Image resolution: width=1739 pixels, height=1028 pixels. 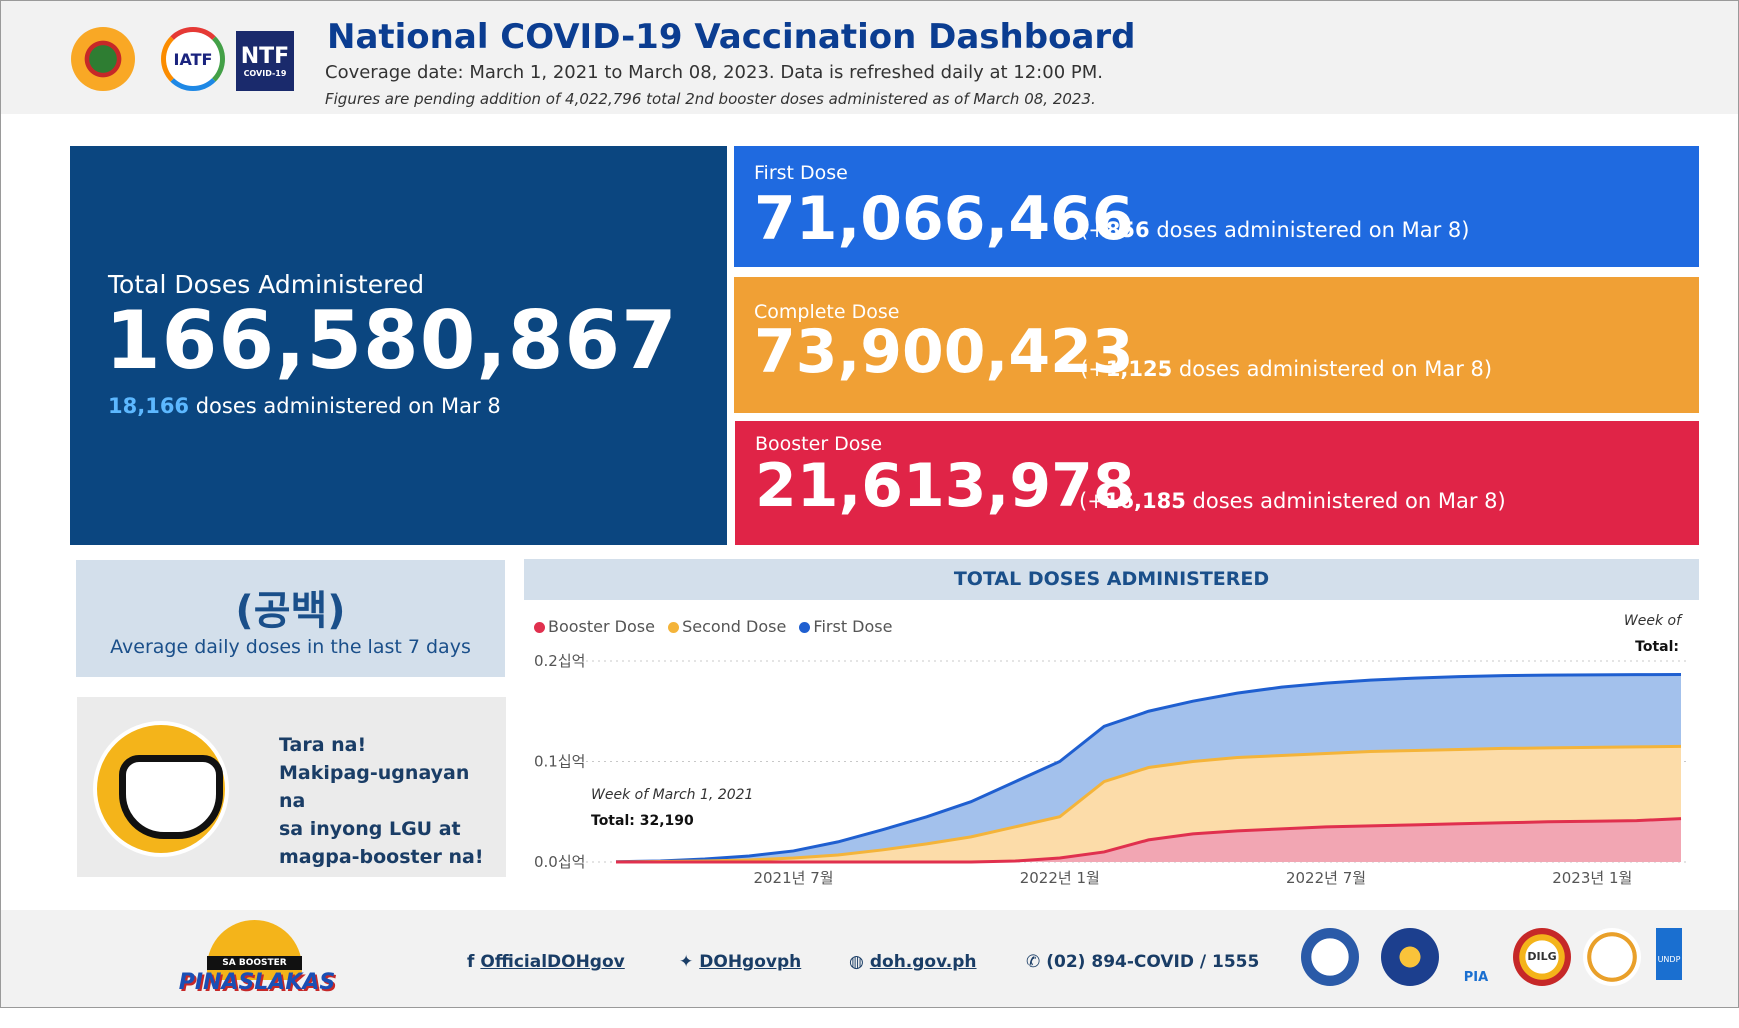 What do you see at coordinates (923, 962) in the screenshot?
I see `website-label: doh.gov.ph` at bounding box center [923, 962].